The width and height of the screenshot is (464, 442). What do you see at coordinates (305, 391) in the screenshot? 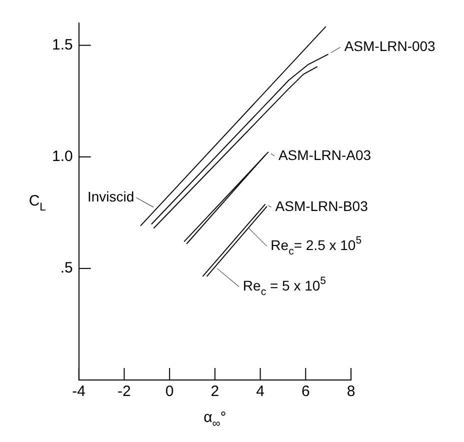
I see `x-tick-label: 6` at bounding box center [305, 391].